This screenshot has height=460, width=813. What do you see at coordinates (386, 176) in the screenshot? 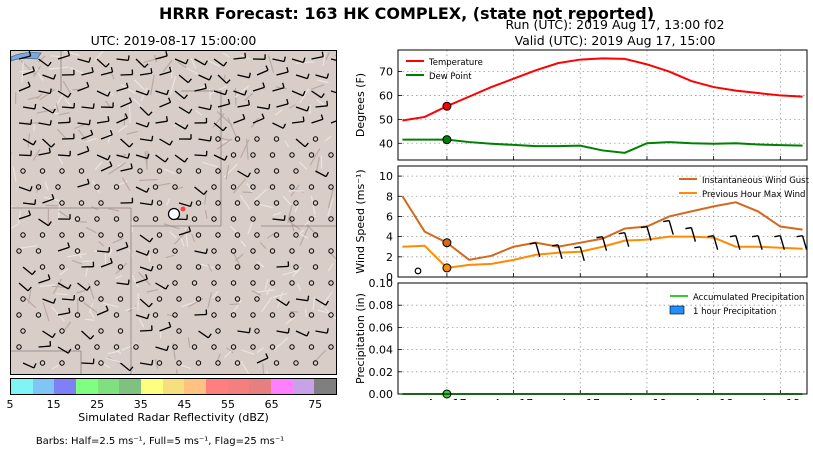
I see `y-tick-label: 10` at bounding box center [386, 176].